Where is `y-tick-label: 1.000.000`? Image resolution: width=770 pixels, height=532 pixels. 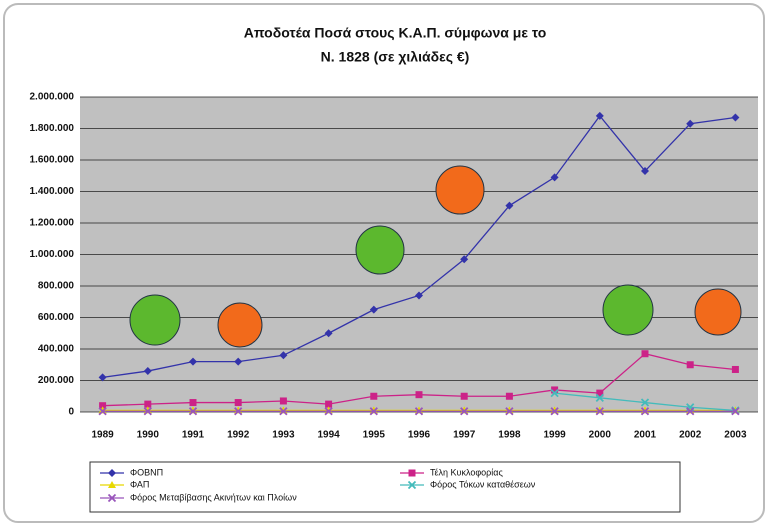
y-tick-label: 1.000.000 is located at coordinates (52, 254).